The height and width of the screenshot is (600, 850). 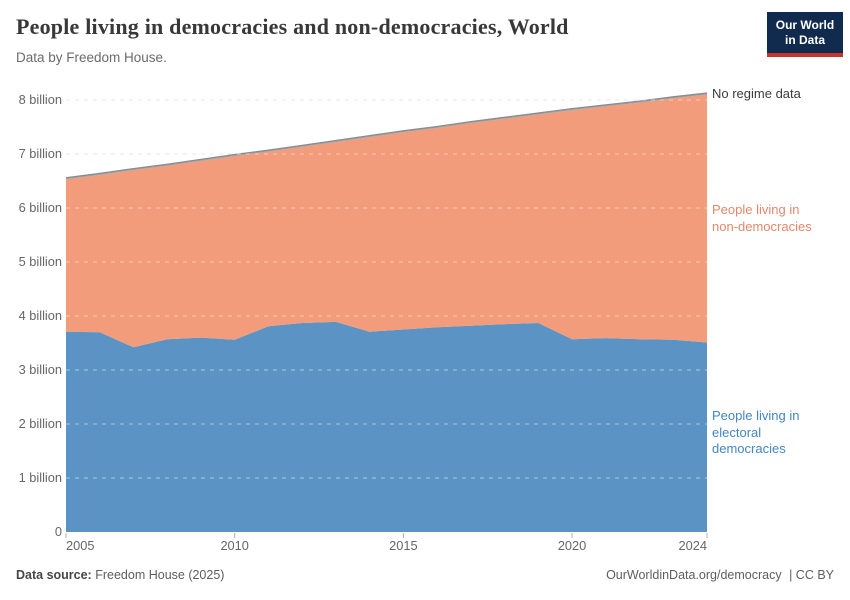 I want to click on x-axis-label: 2010, so click(x=234, y=545).